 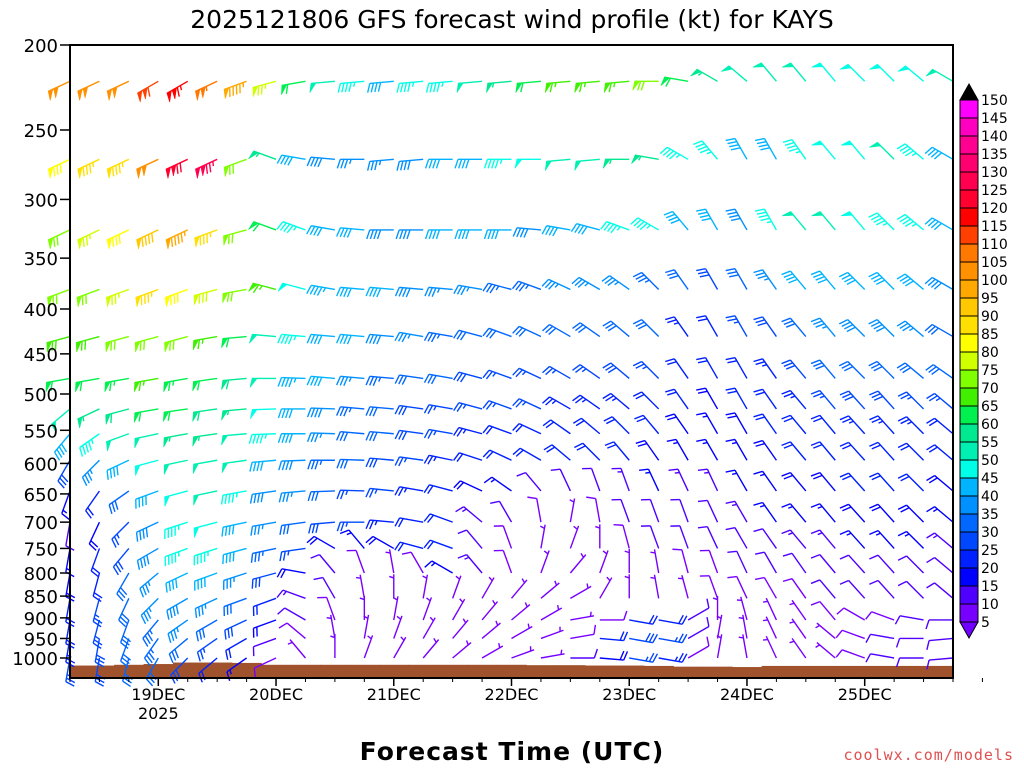 I want to click on y-tick-label: 600, so click(x=41, y=464).